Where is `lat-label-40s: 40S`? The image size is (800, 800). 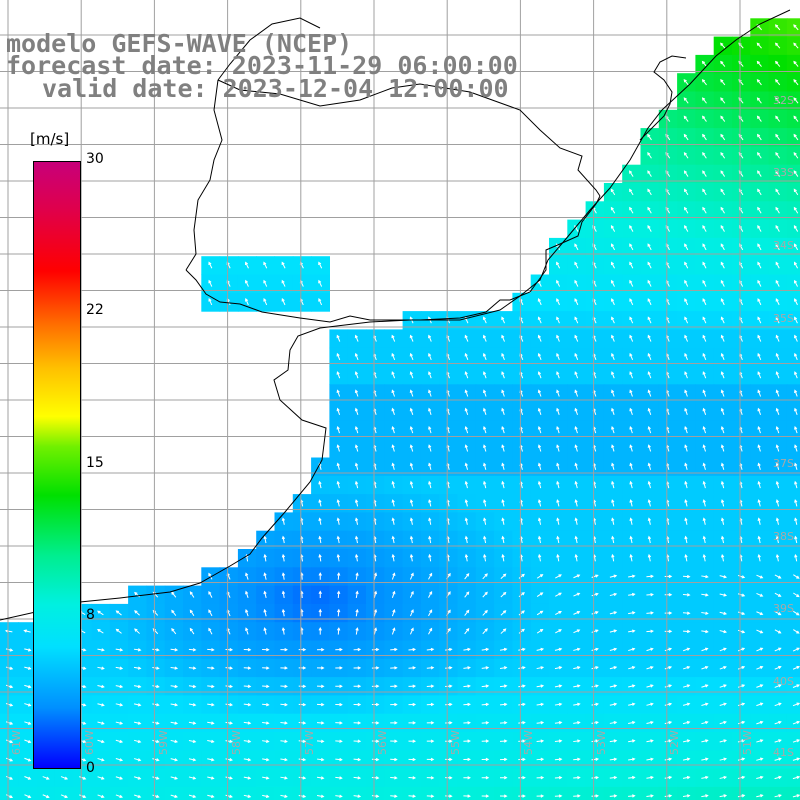
lat-label-40s: 40S is located at coordinates (783, 681).